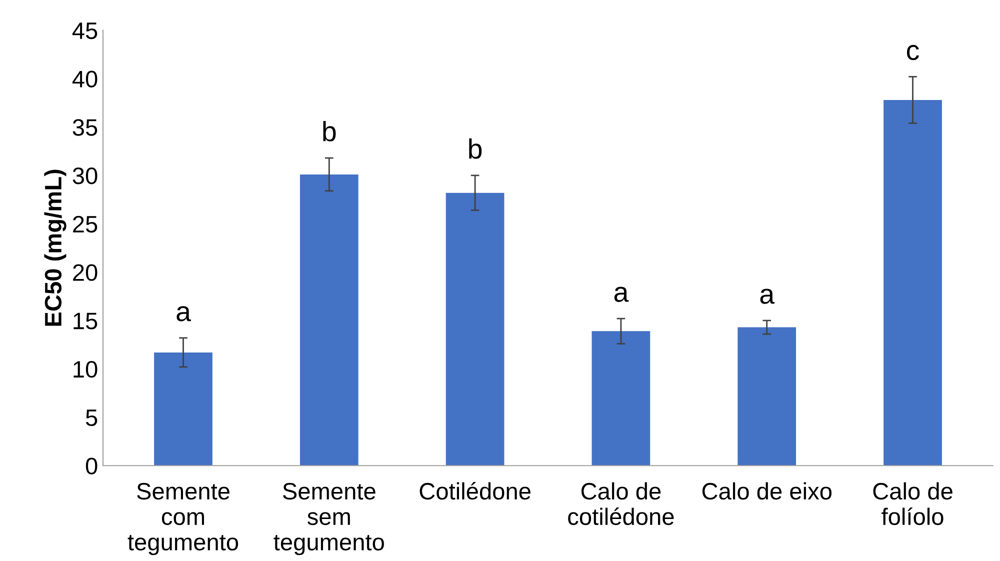 This screenshot has width=1000, height=561. What do you see at coordinates (92, 418) in the screenshot?
I see `y-tick-label: 5` at bounding box center [92, 418].